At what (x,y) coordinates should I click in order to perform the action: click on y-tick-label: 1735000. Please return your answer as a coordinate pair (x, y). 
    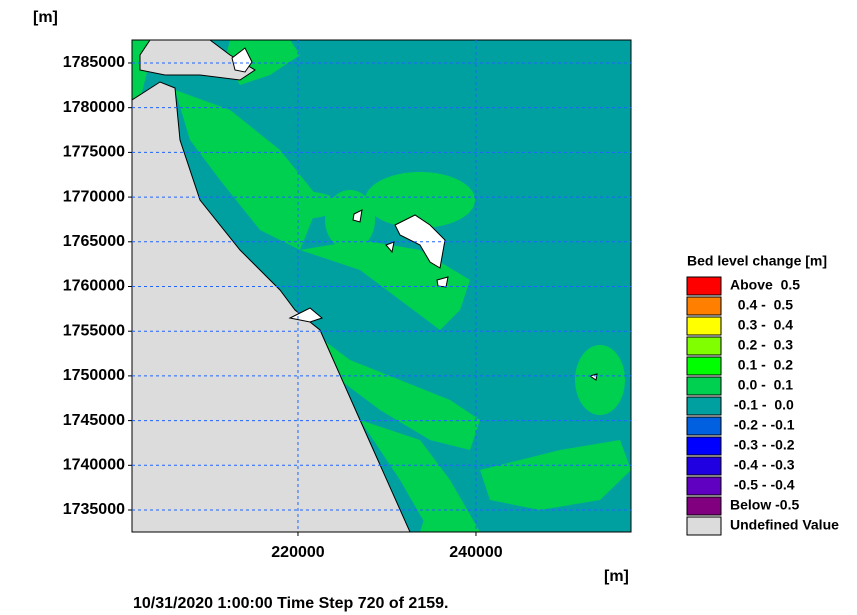
    Looking at the image, I should click on (94, 509).